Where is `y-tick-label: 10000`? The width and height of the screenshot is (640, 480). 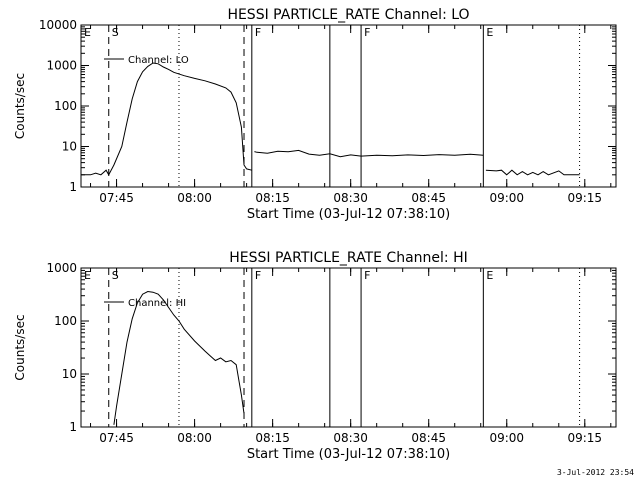
y-tick-label: 10000 is located at coordinates (58, 25).